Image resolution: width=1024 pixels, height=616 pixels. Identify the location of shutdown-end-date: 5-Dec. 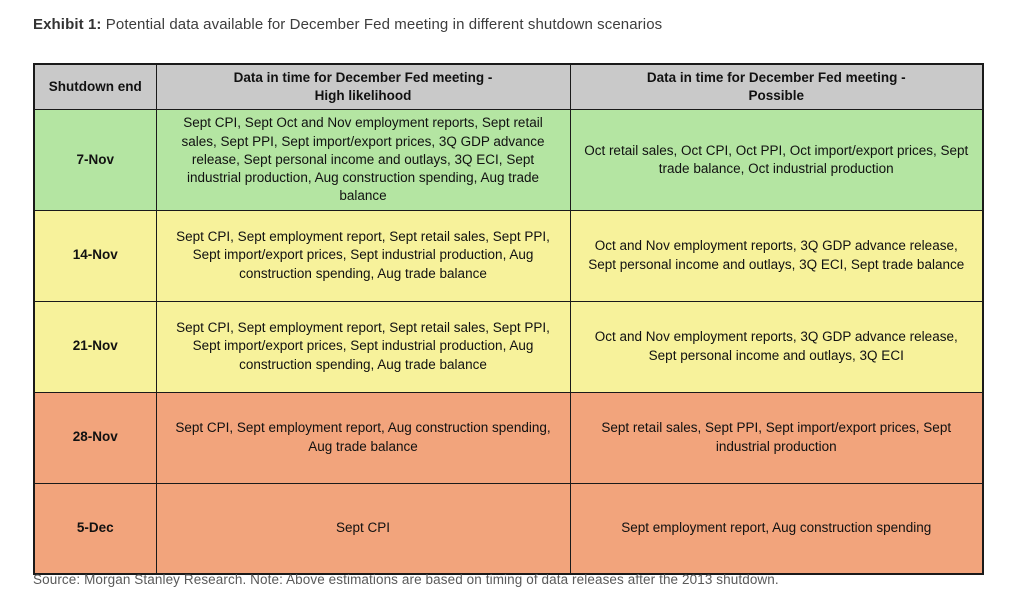
(95, 528).